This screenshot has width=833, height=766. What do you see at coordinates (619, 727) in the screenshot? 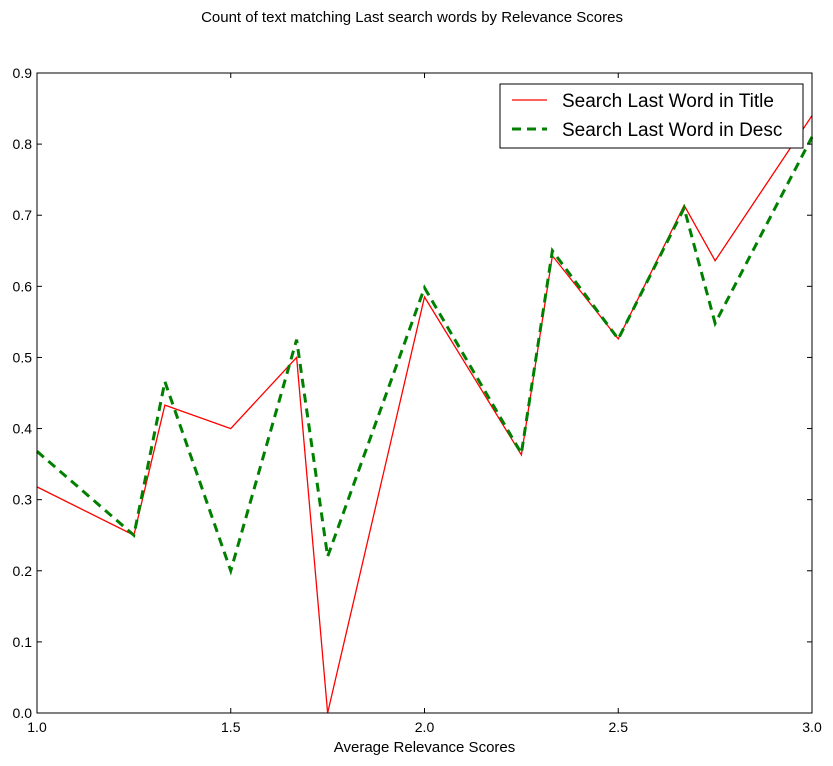
I see `x-tick-label: 2.5` at bounding box center [619, 727].